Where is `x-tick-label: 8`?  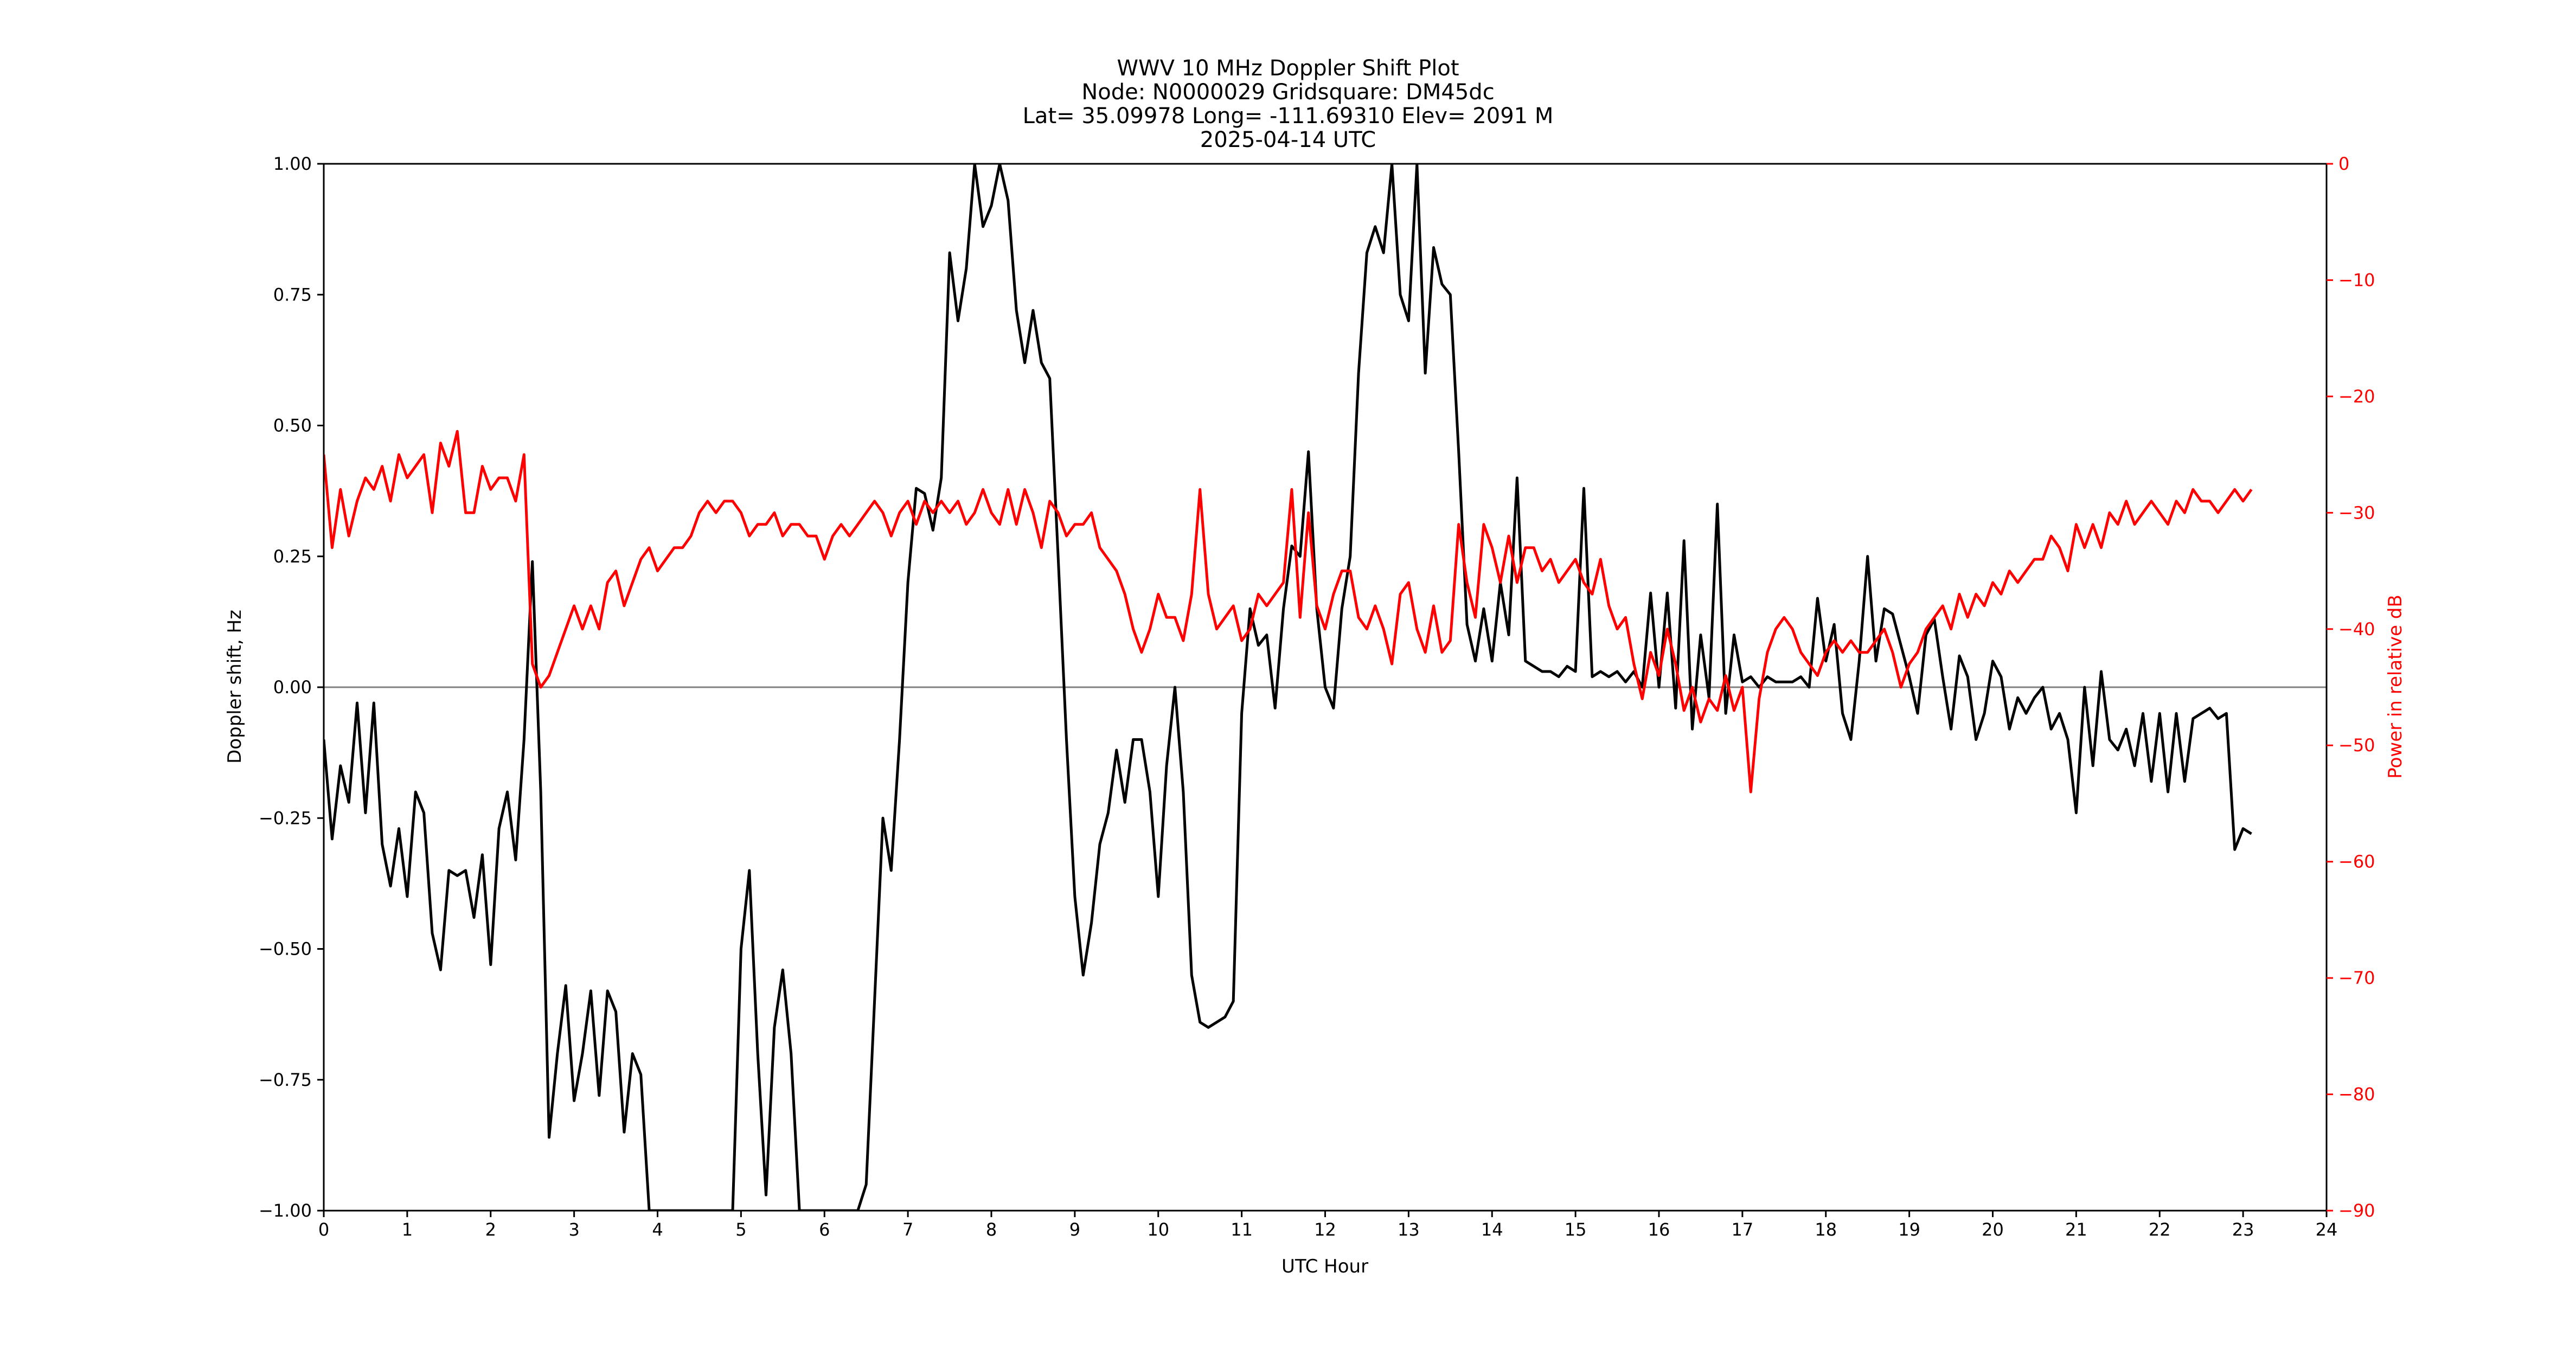 x-tick-label: 8 is located at coordinates (991, 1229).